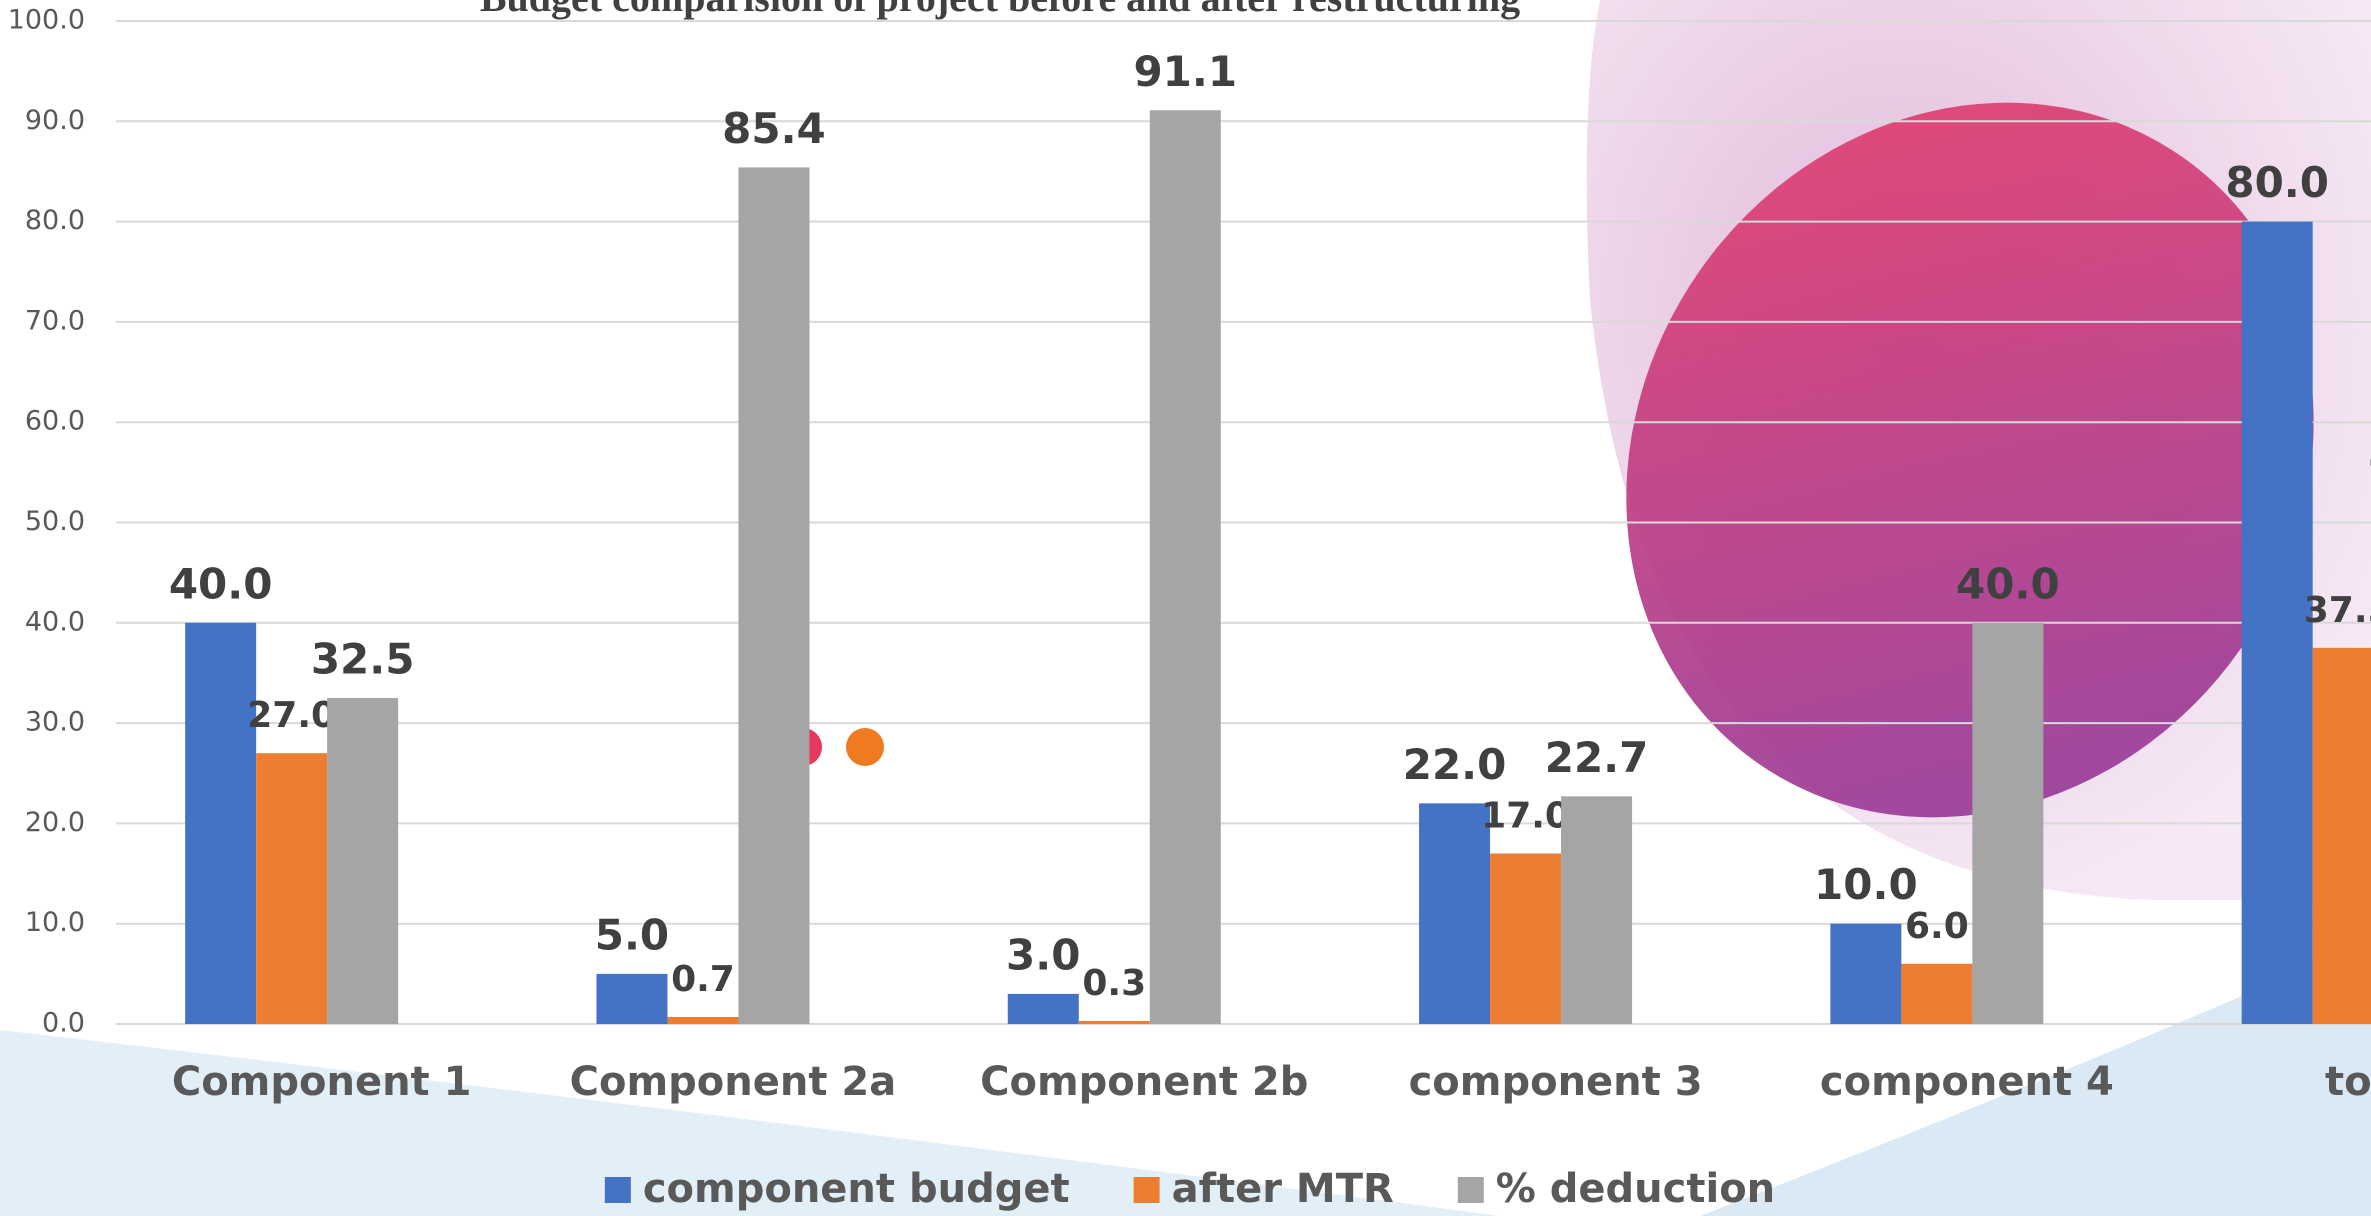 The image size is (2371, 1216). I want to click on y-tick-label: 20.0, so click(55, 822).